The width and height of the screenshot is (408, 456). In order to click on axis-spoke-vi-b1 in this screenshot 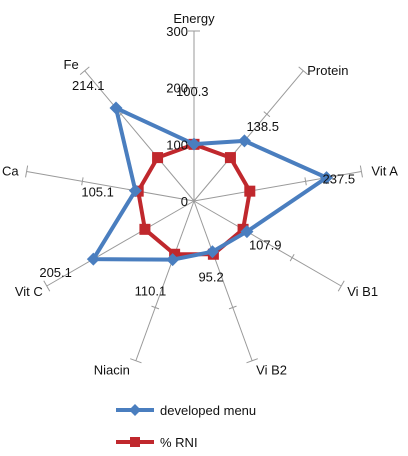, I will do `click(267, 243)`.